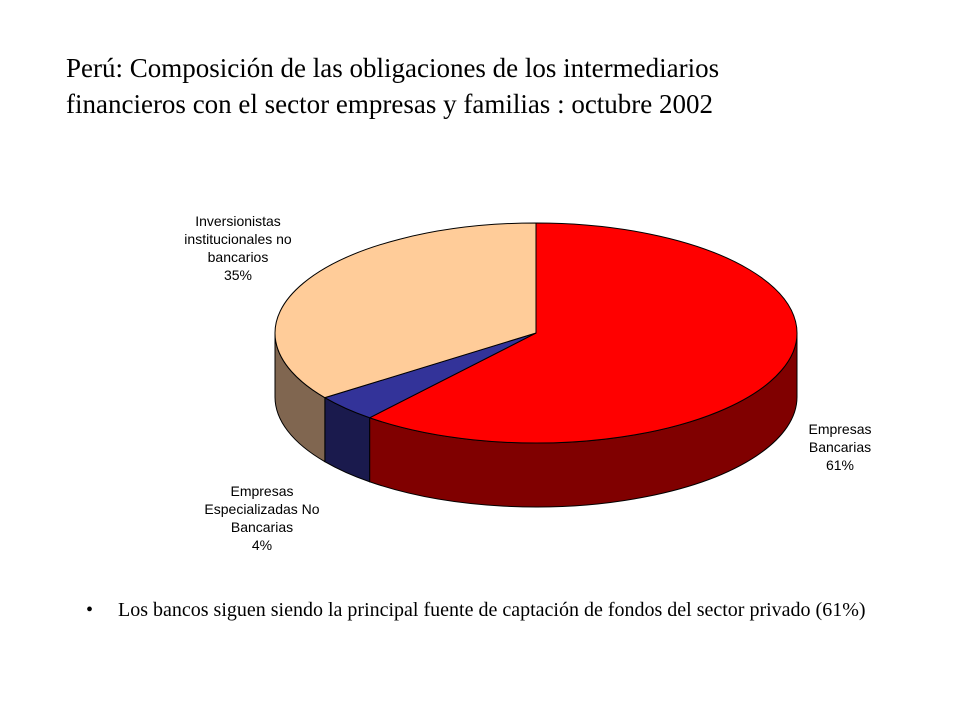 The image size is (960, 720). I want to click on slice-label-inversionistas-line-2: institucionales no, so click(238, 239).